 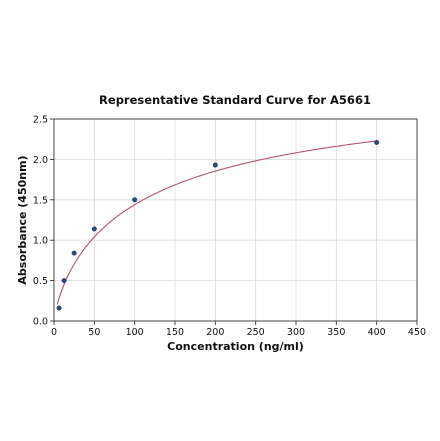 What do you see at coordinates (40, 200) in the screenshot?
I see `y-tick-label: 1.5` at bounding box center [40, 200].